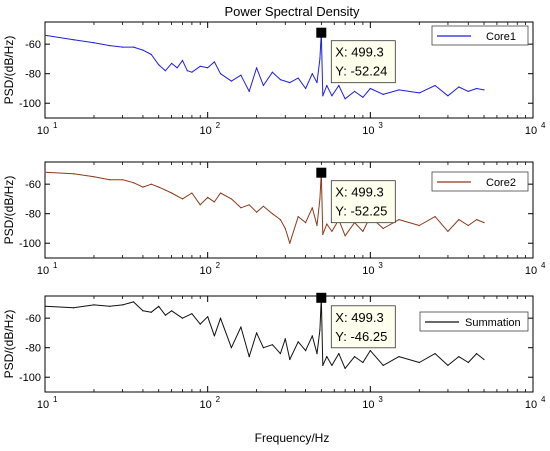 The width and height of the screenshot is (550, 451). What do you see at coordinates (361, 211) in the screenshot?
I see `datatip-y: Y: -52.25` at bounding box center [361, 211].